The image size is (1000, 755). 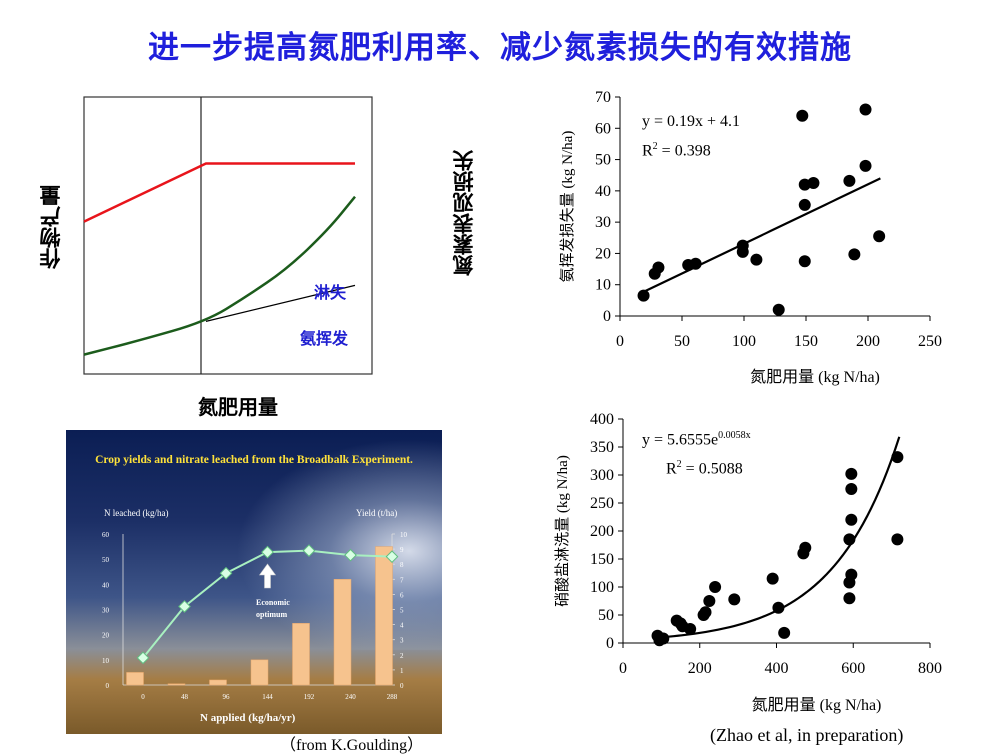 I want to click on bb-x-tick-label: 240, so click(x=350, y=697).